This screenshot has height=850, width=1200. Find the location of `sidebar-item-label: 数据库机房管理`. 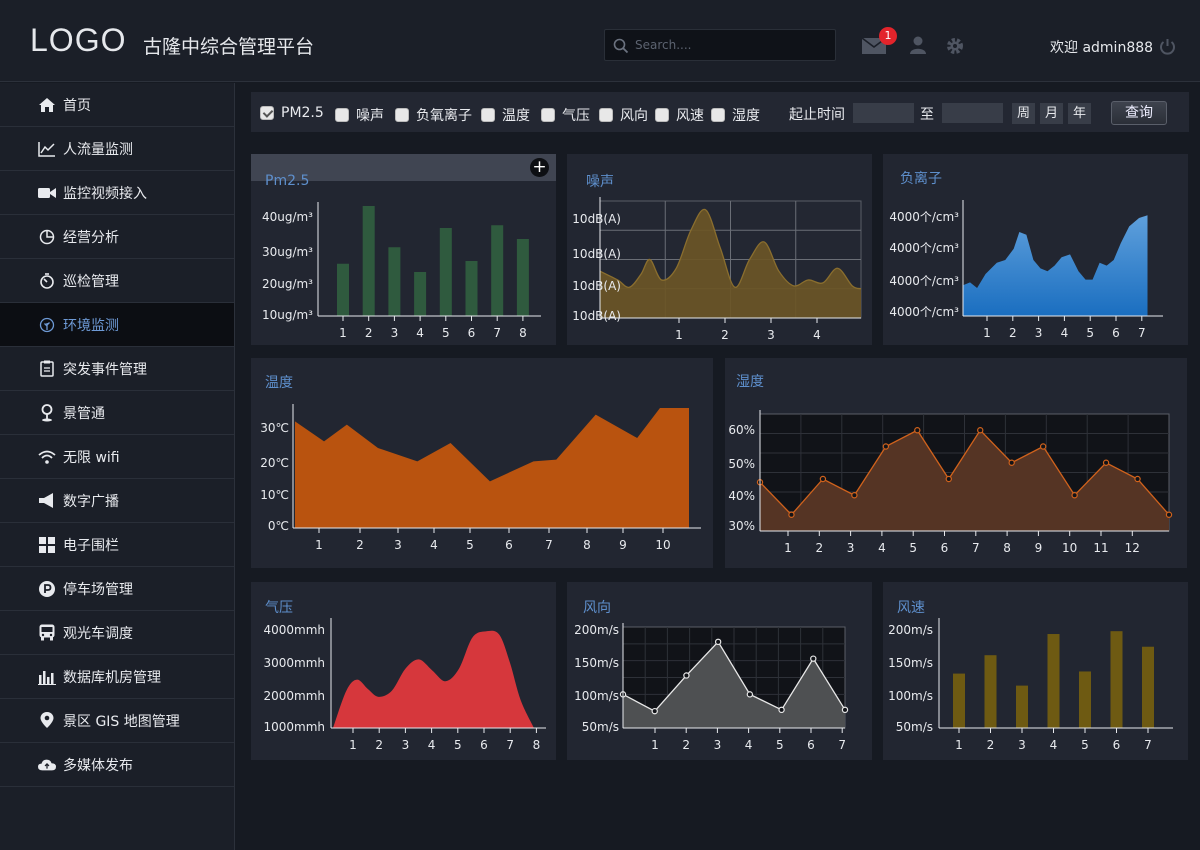

sidebar-item-label: 数据库机房管理 is located at coordinates (112, 677).